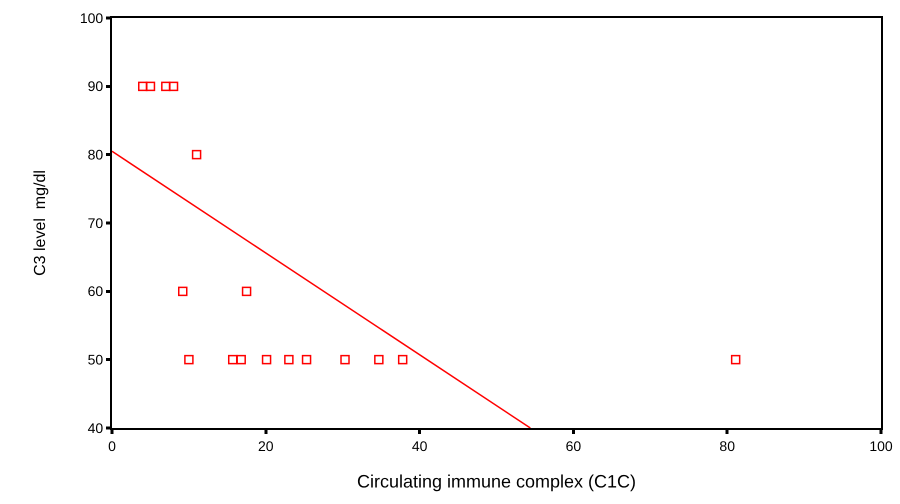 The image size is (900, 504). I want to click on y-tick-label: 100, so click(92, 18).